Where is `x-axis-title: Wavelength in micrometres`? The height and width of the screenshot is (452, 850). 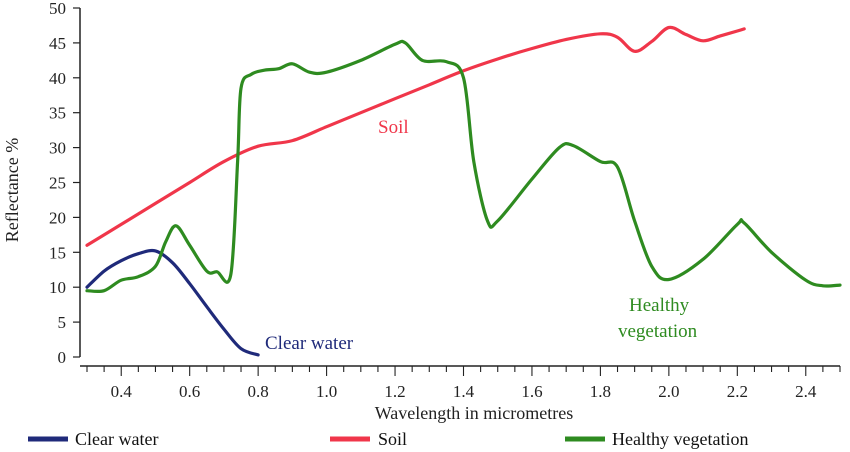 x-axis-title: Wavelength in micrometres is located at coordinates (474, 413).